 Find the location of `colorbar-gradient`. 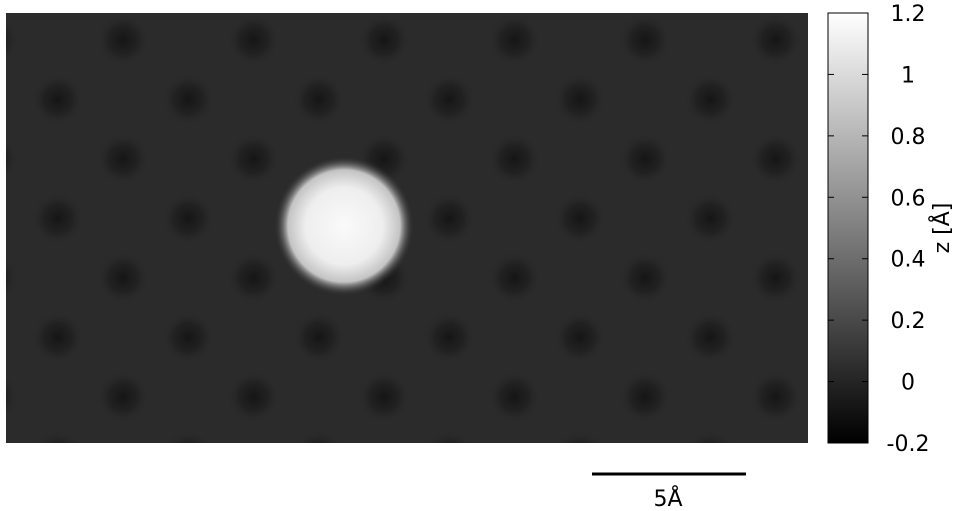

colorbar-gradient is located at coordinates (848, 228).